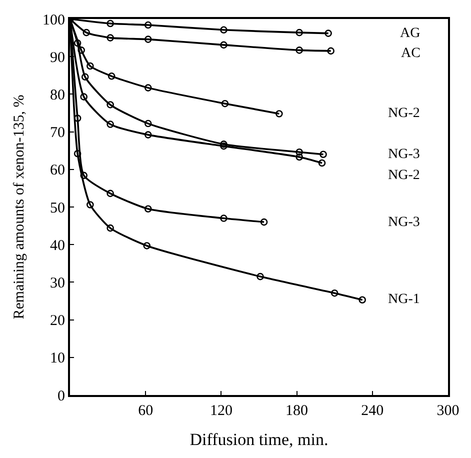 Image resolution: width=471 pixels, height=458 pixels. What do you see at coordinates (61, 396) in the screenshot?
I see `y-tick-label: 0` at bounding box center [61, 396].